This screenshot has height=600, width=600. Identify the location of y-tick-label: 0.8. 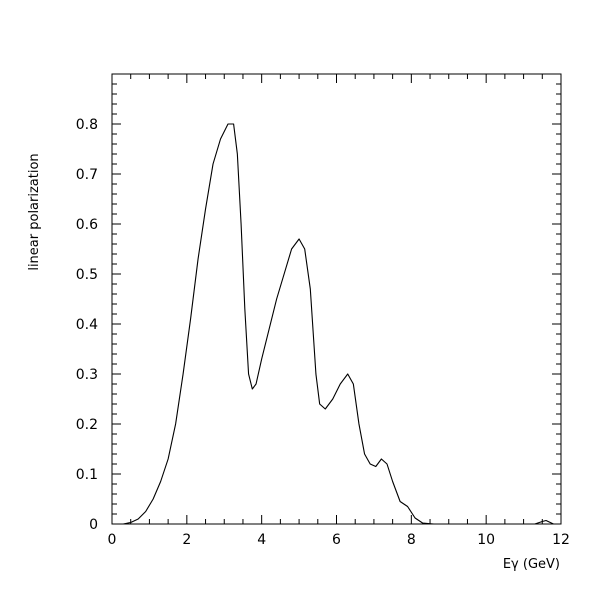
(87, 125).